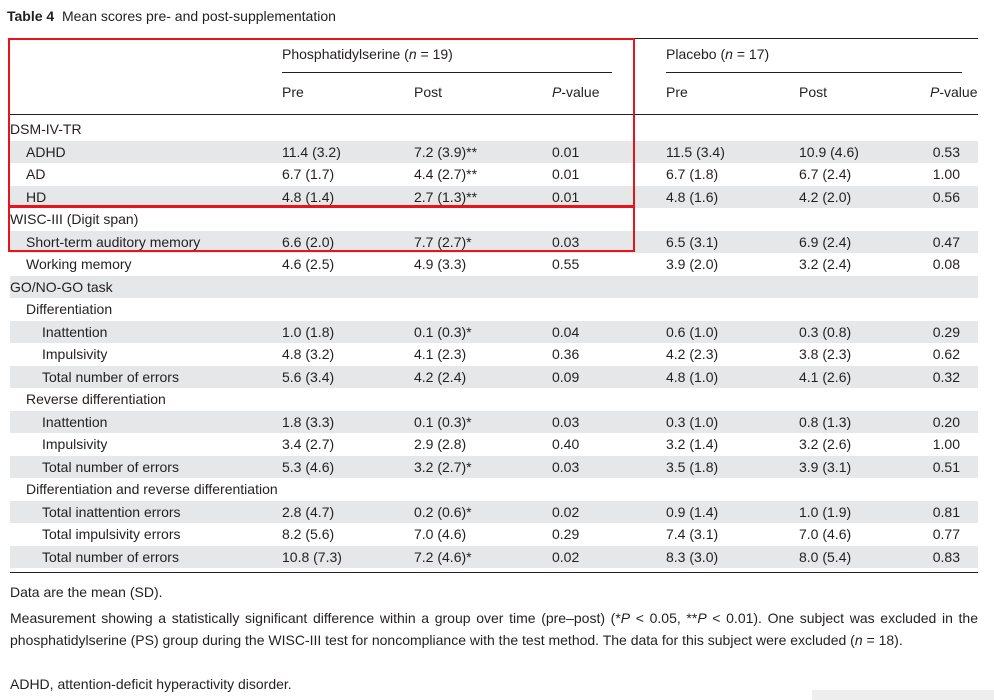 The height and width of the screenshot is (700, 994). Describe the element at coordinates (692, 511) in the screenshot. I see `placebo-pre-cell: 0.9 (1.4)` at that location.